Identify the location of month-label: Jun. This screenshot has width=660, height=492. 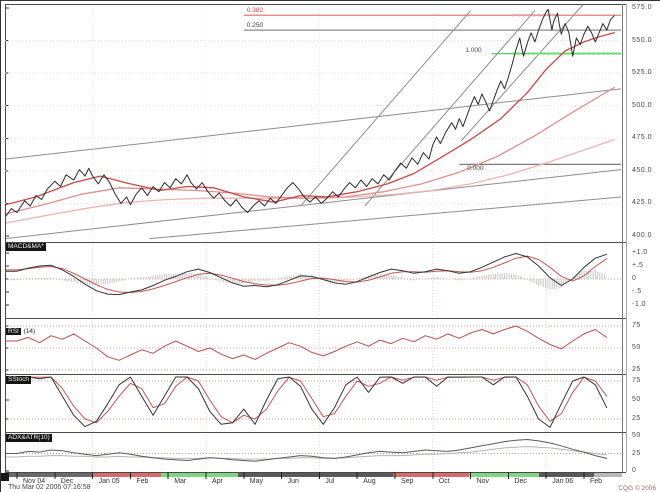
(293, 481).